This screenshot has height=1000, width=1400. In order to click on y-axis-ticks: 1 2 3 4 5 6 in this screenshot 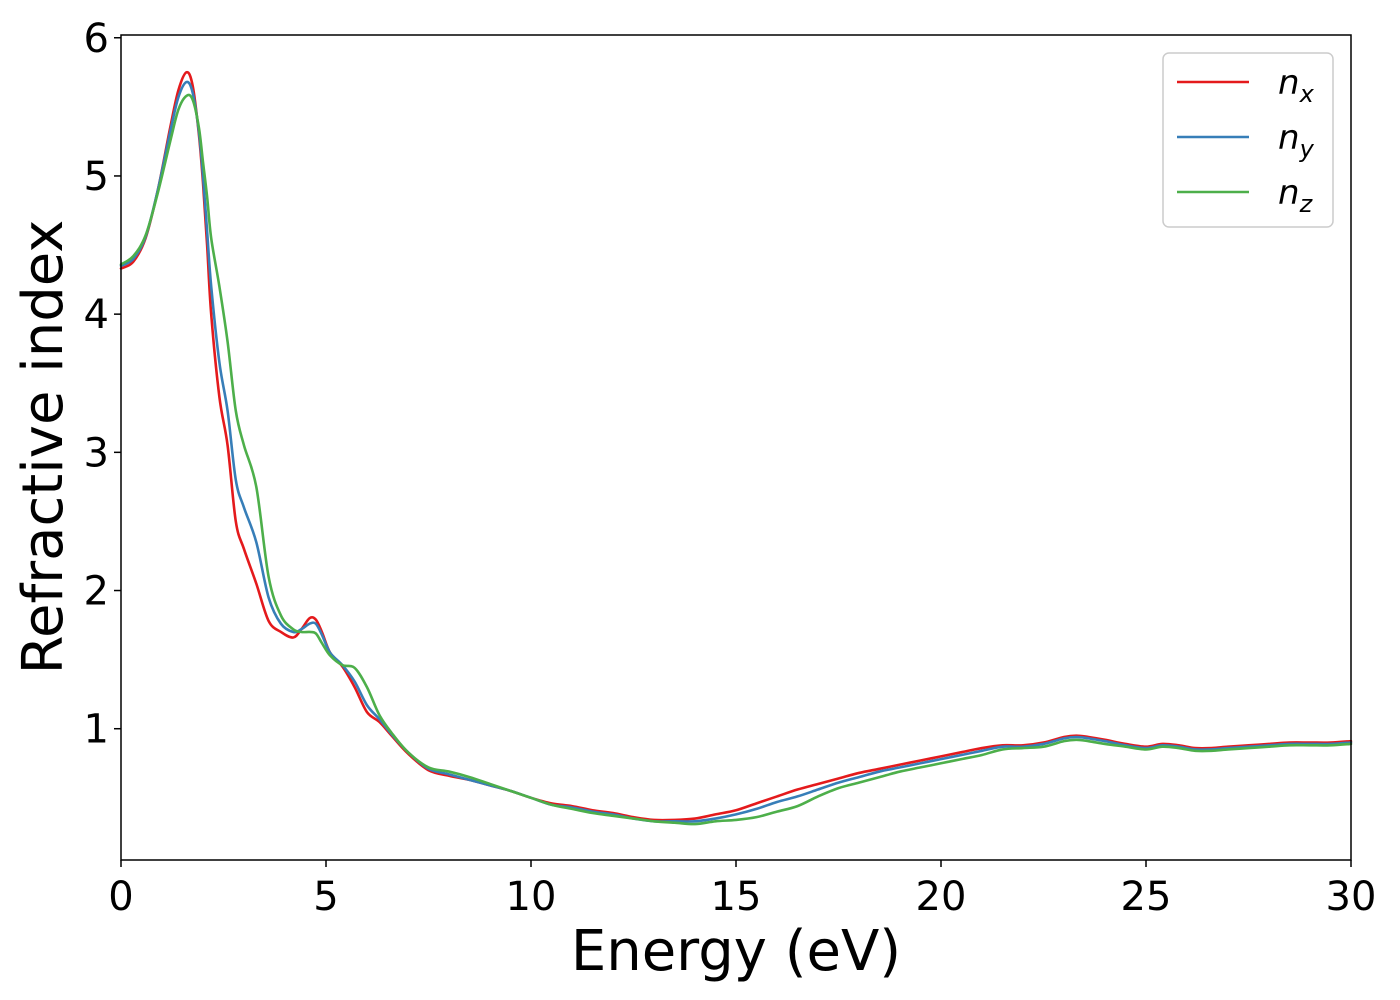, I will do `click(102, 384)`.